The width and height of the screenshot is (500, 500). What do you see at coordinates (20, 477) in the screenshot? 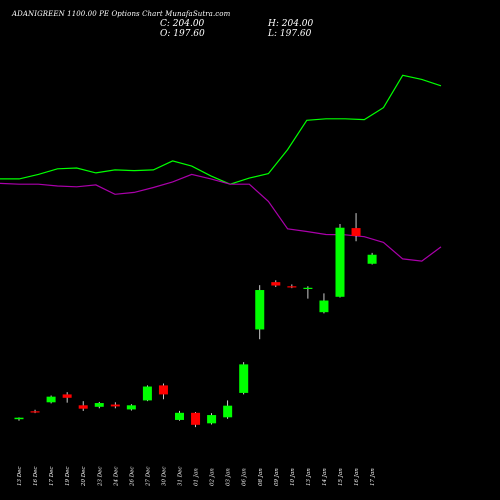
I see `x-tick-label: 13 Dec` at bounding box center [20, 477].